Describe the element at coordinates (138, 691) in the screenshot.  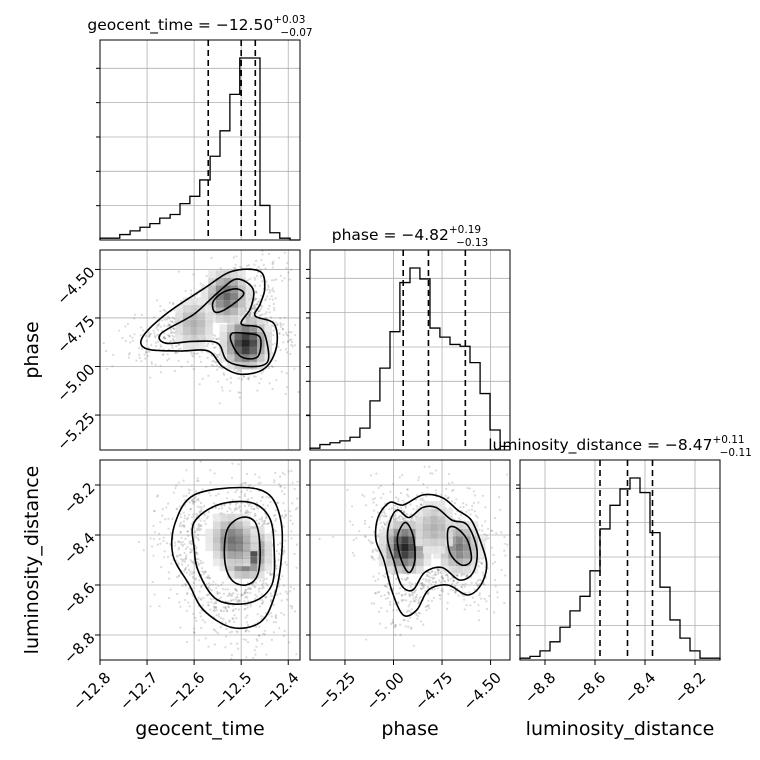
I see `x-tick-label: −12.7` at that location.